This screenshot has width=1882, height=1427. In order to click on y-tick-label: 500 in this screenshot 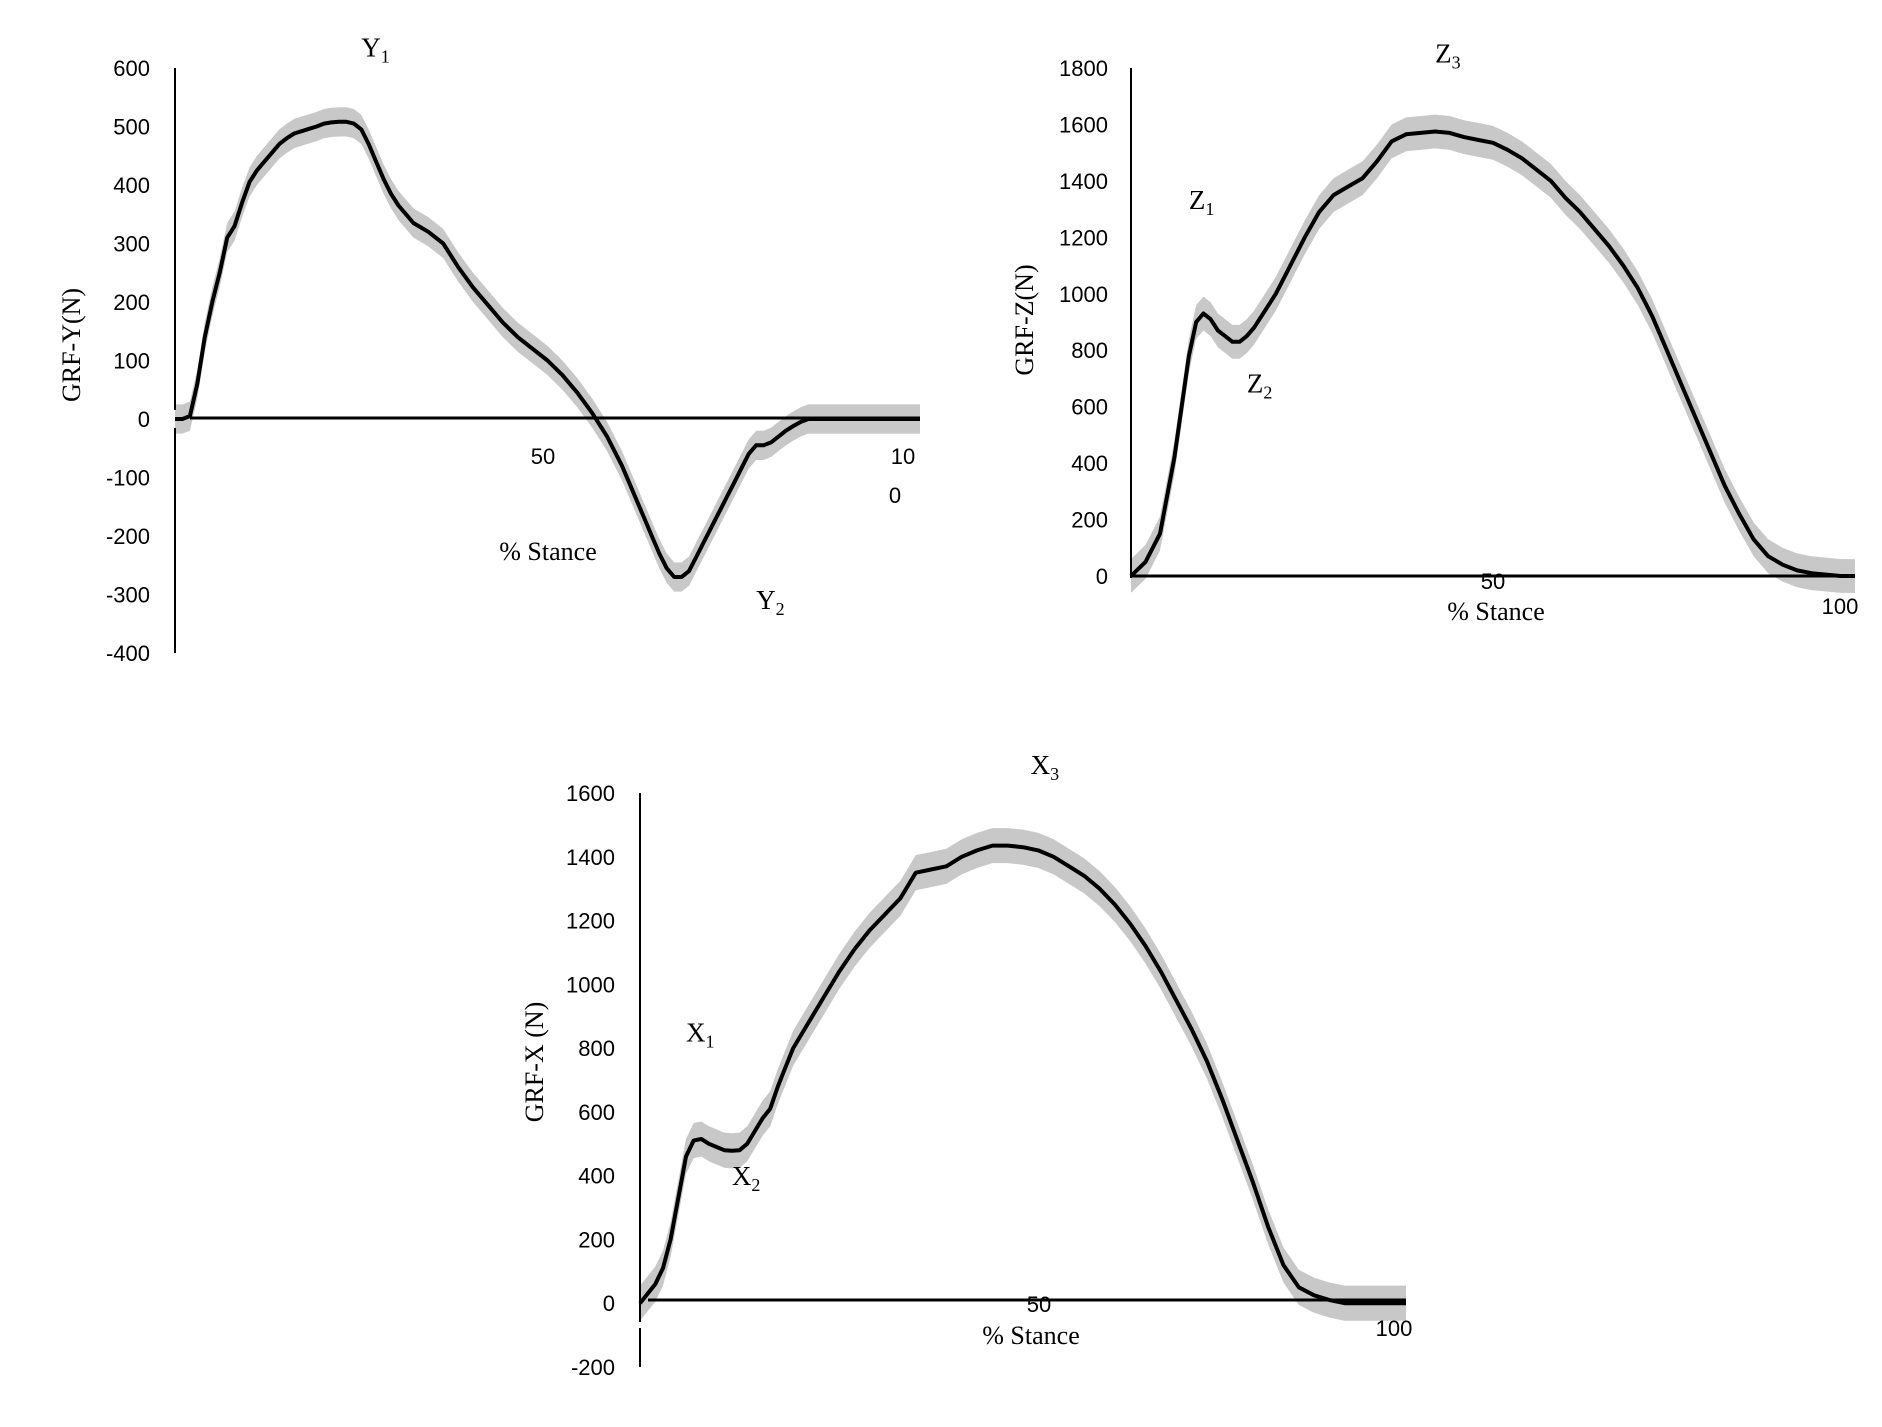, I will do `click(131, 127)`.